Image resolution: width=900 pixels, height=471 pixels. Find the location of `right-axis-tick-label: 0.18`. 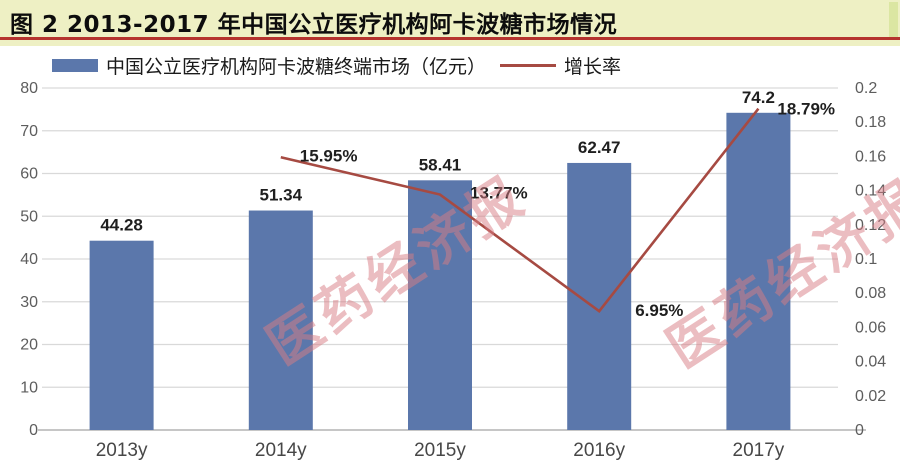

right-axis-tick-label: 0.18 is located at coordinates (870, 122).